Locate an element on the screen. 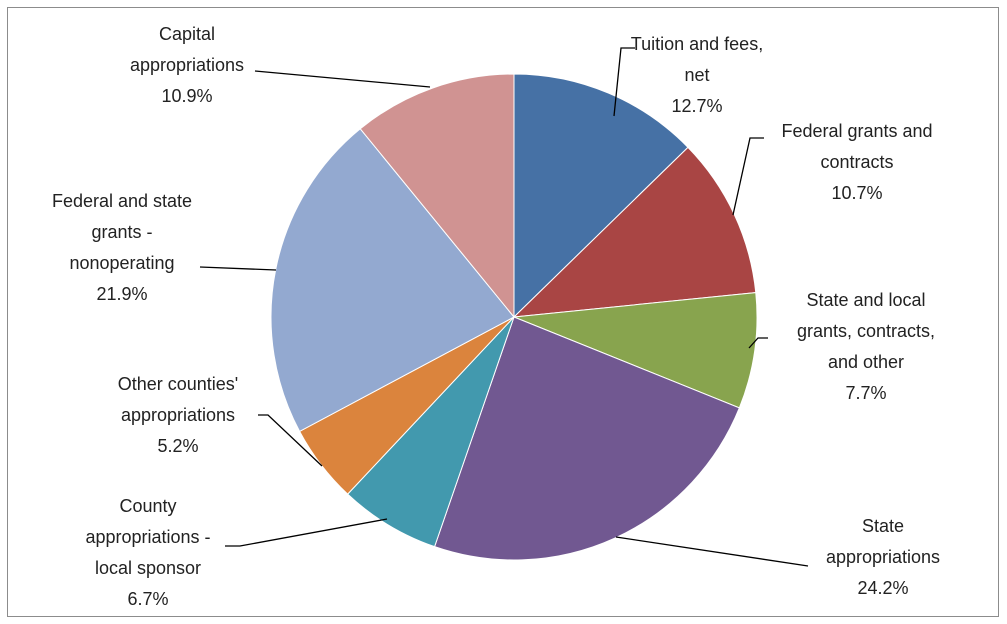 The image size is (1007, 624). slice-name-line: Federal and state is located at coordinates (122, 201).